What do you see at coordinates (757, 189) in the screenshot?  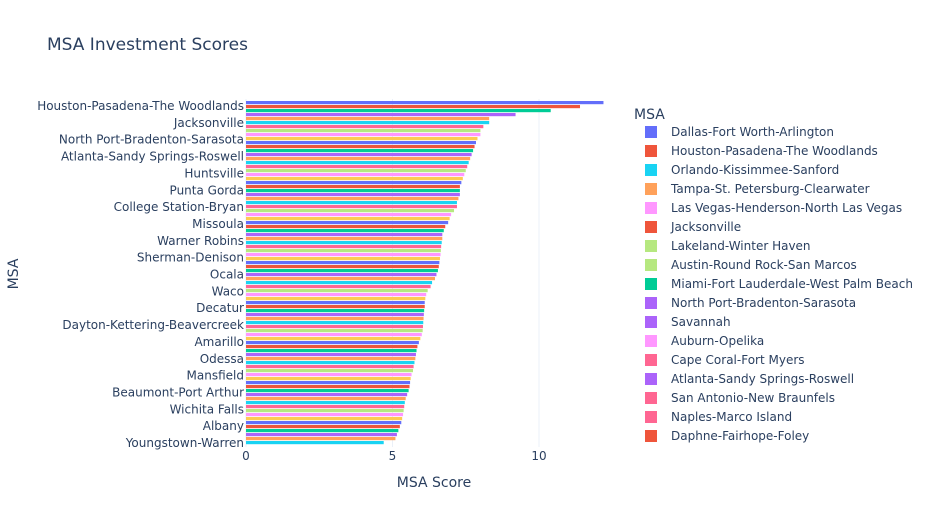 I see `legend-item: Tampa-St. Petersburg-Clearwater` at bounding box center [757, 189].